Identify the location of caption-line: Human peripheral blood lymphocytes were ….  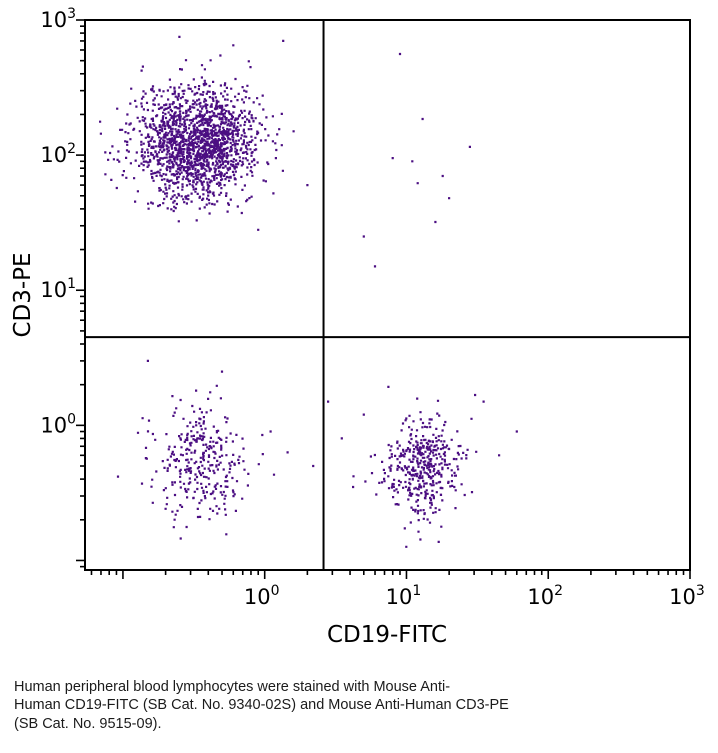
(232, 687).